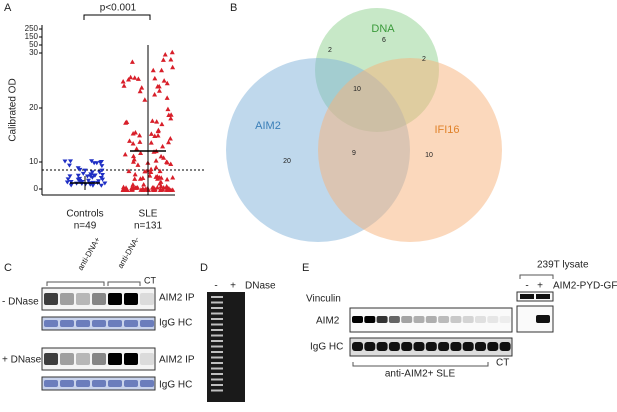 The width and height of the screenshot is (617, 412). I want to click on group-label: SLE, so click(148, 214).